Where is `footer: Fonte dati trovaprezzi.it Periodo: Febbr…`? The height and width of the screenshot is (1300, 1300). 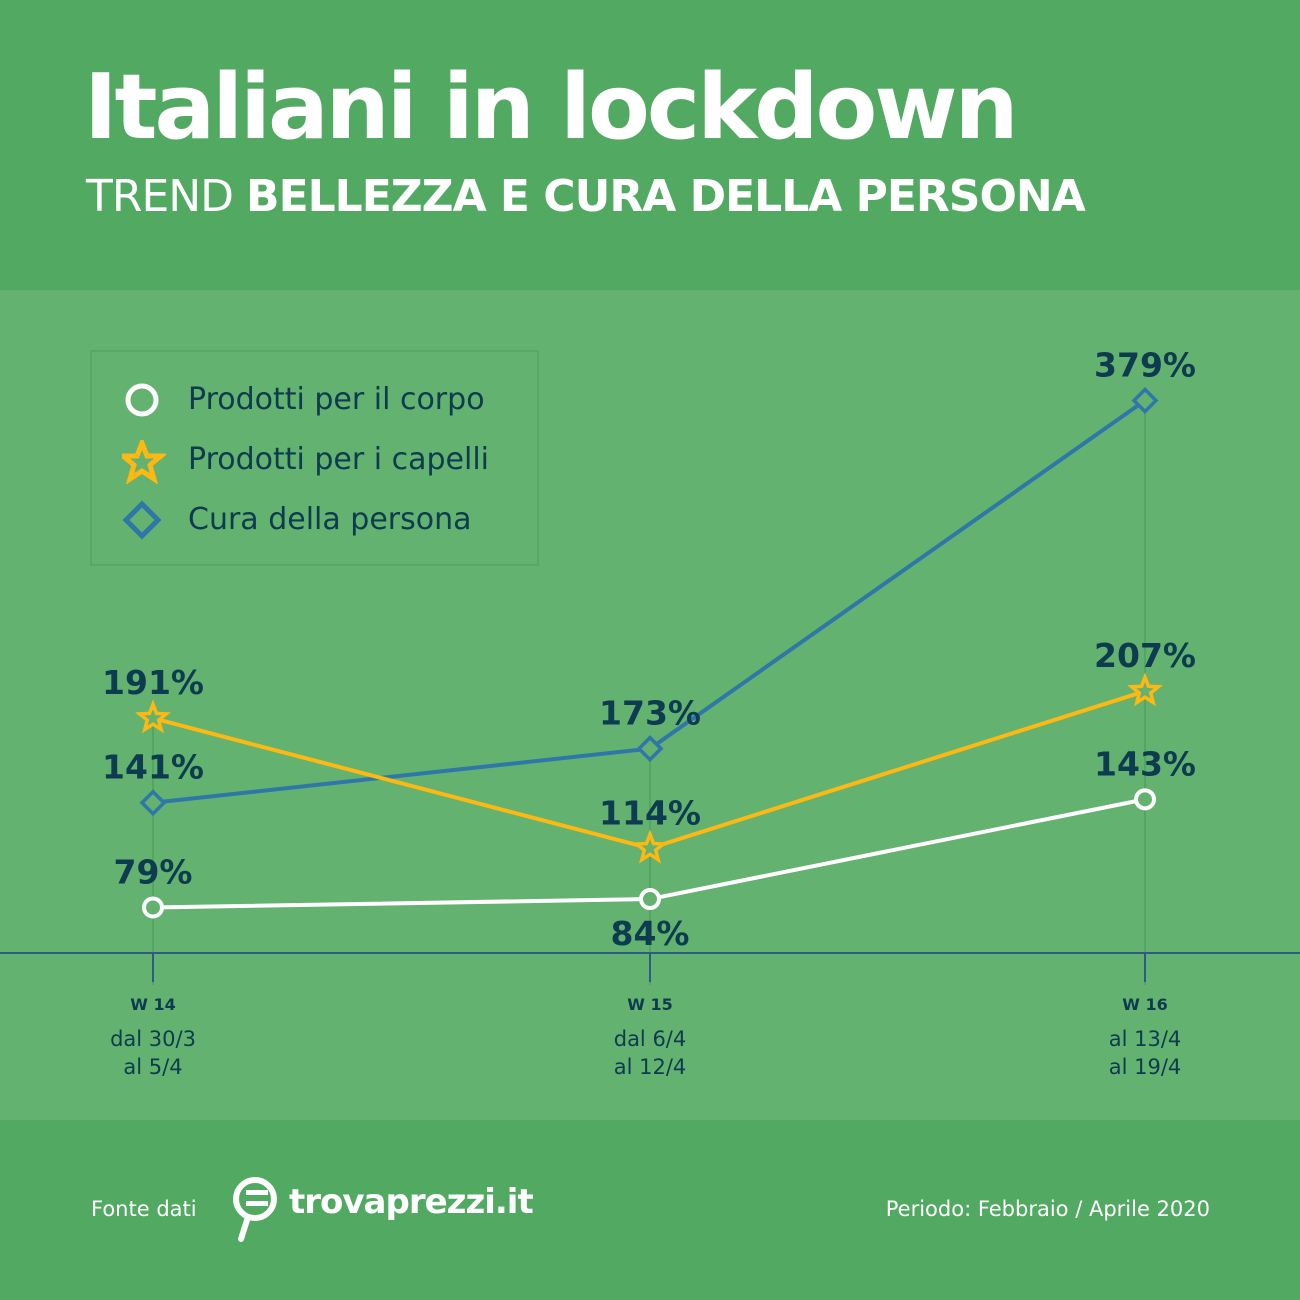 footer: Fonte dati trovaprezzi.it Periodo: Febbr… is located at coordinates (650, 1210).